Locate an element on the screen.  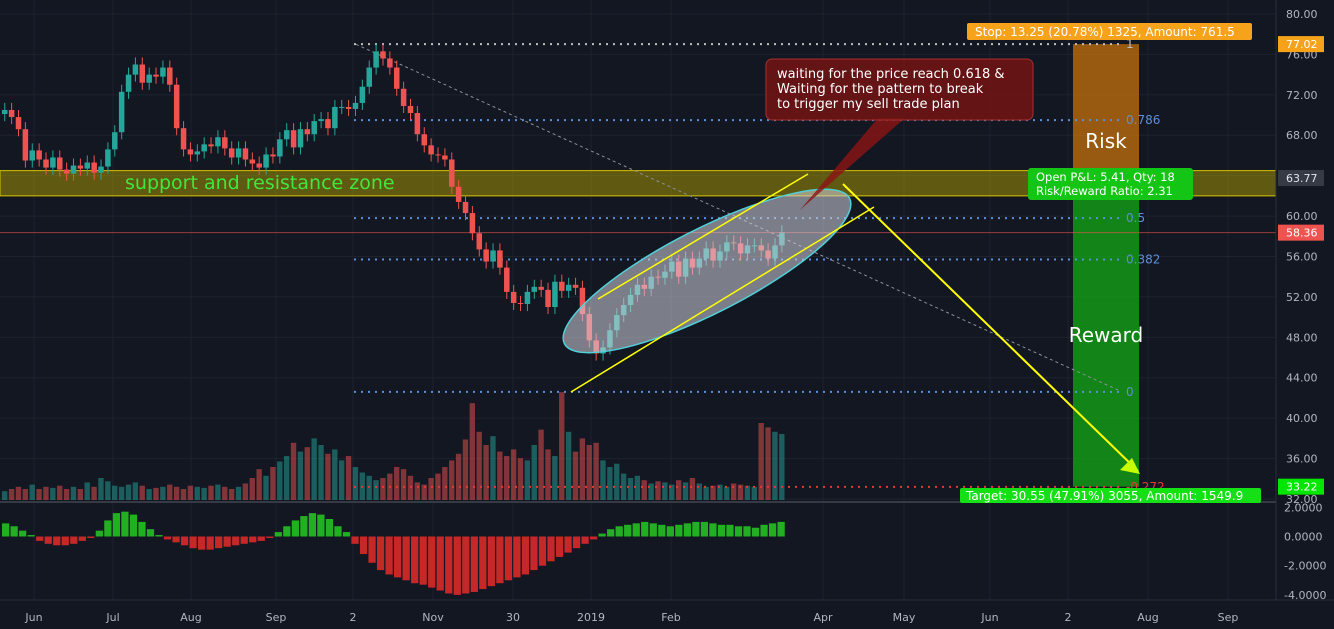
time-tick-label: Jul is located at coordinates (112, 617).